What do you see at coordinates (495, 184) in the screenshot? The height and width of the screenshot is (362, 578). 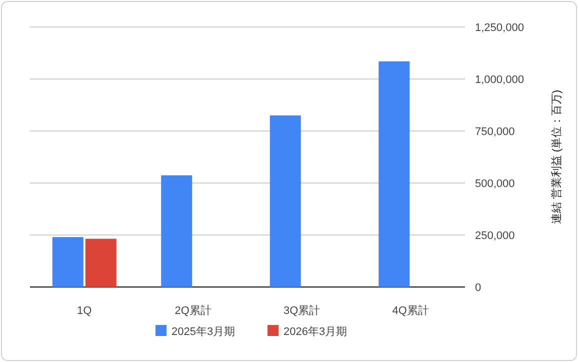 I see `y-tick-label: 500,000` at bounding box center [495, 184].